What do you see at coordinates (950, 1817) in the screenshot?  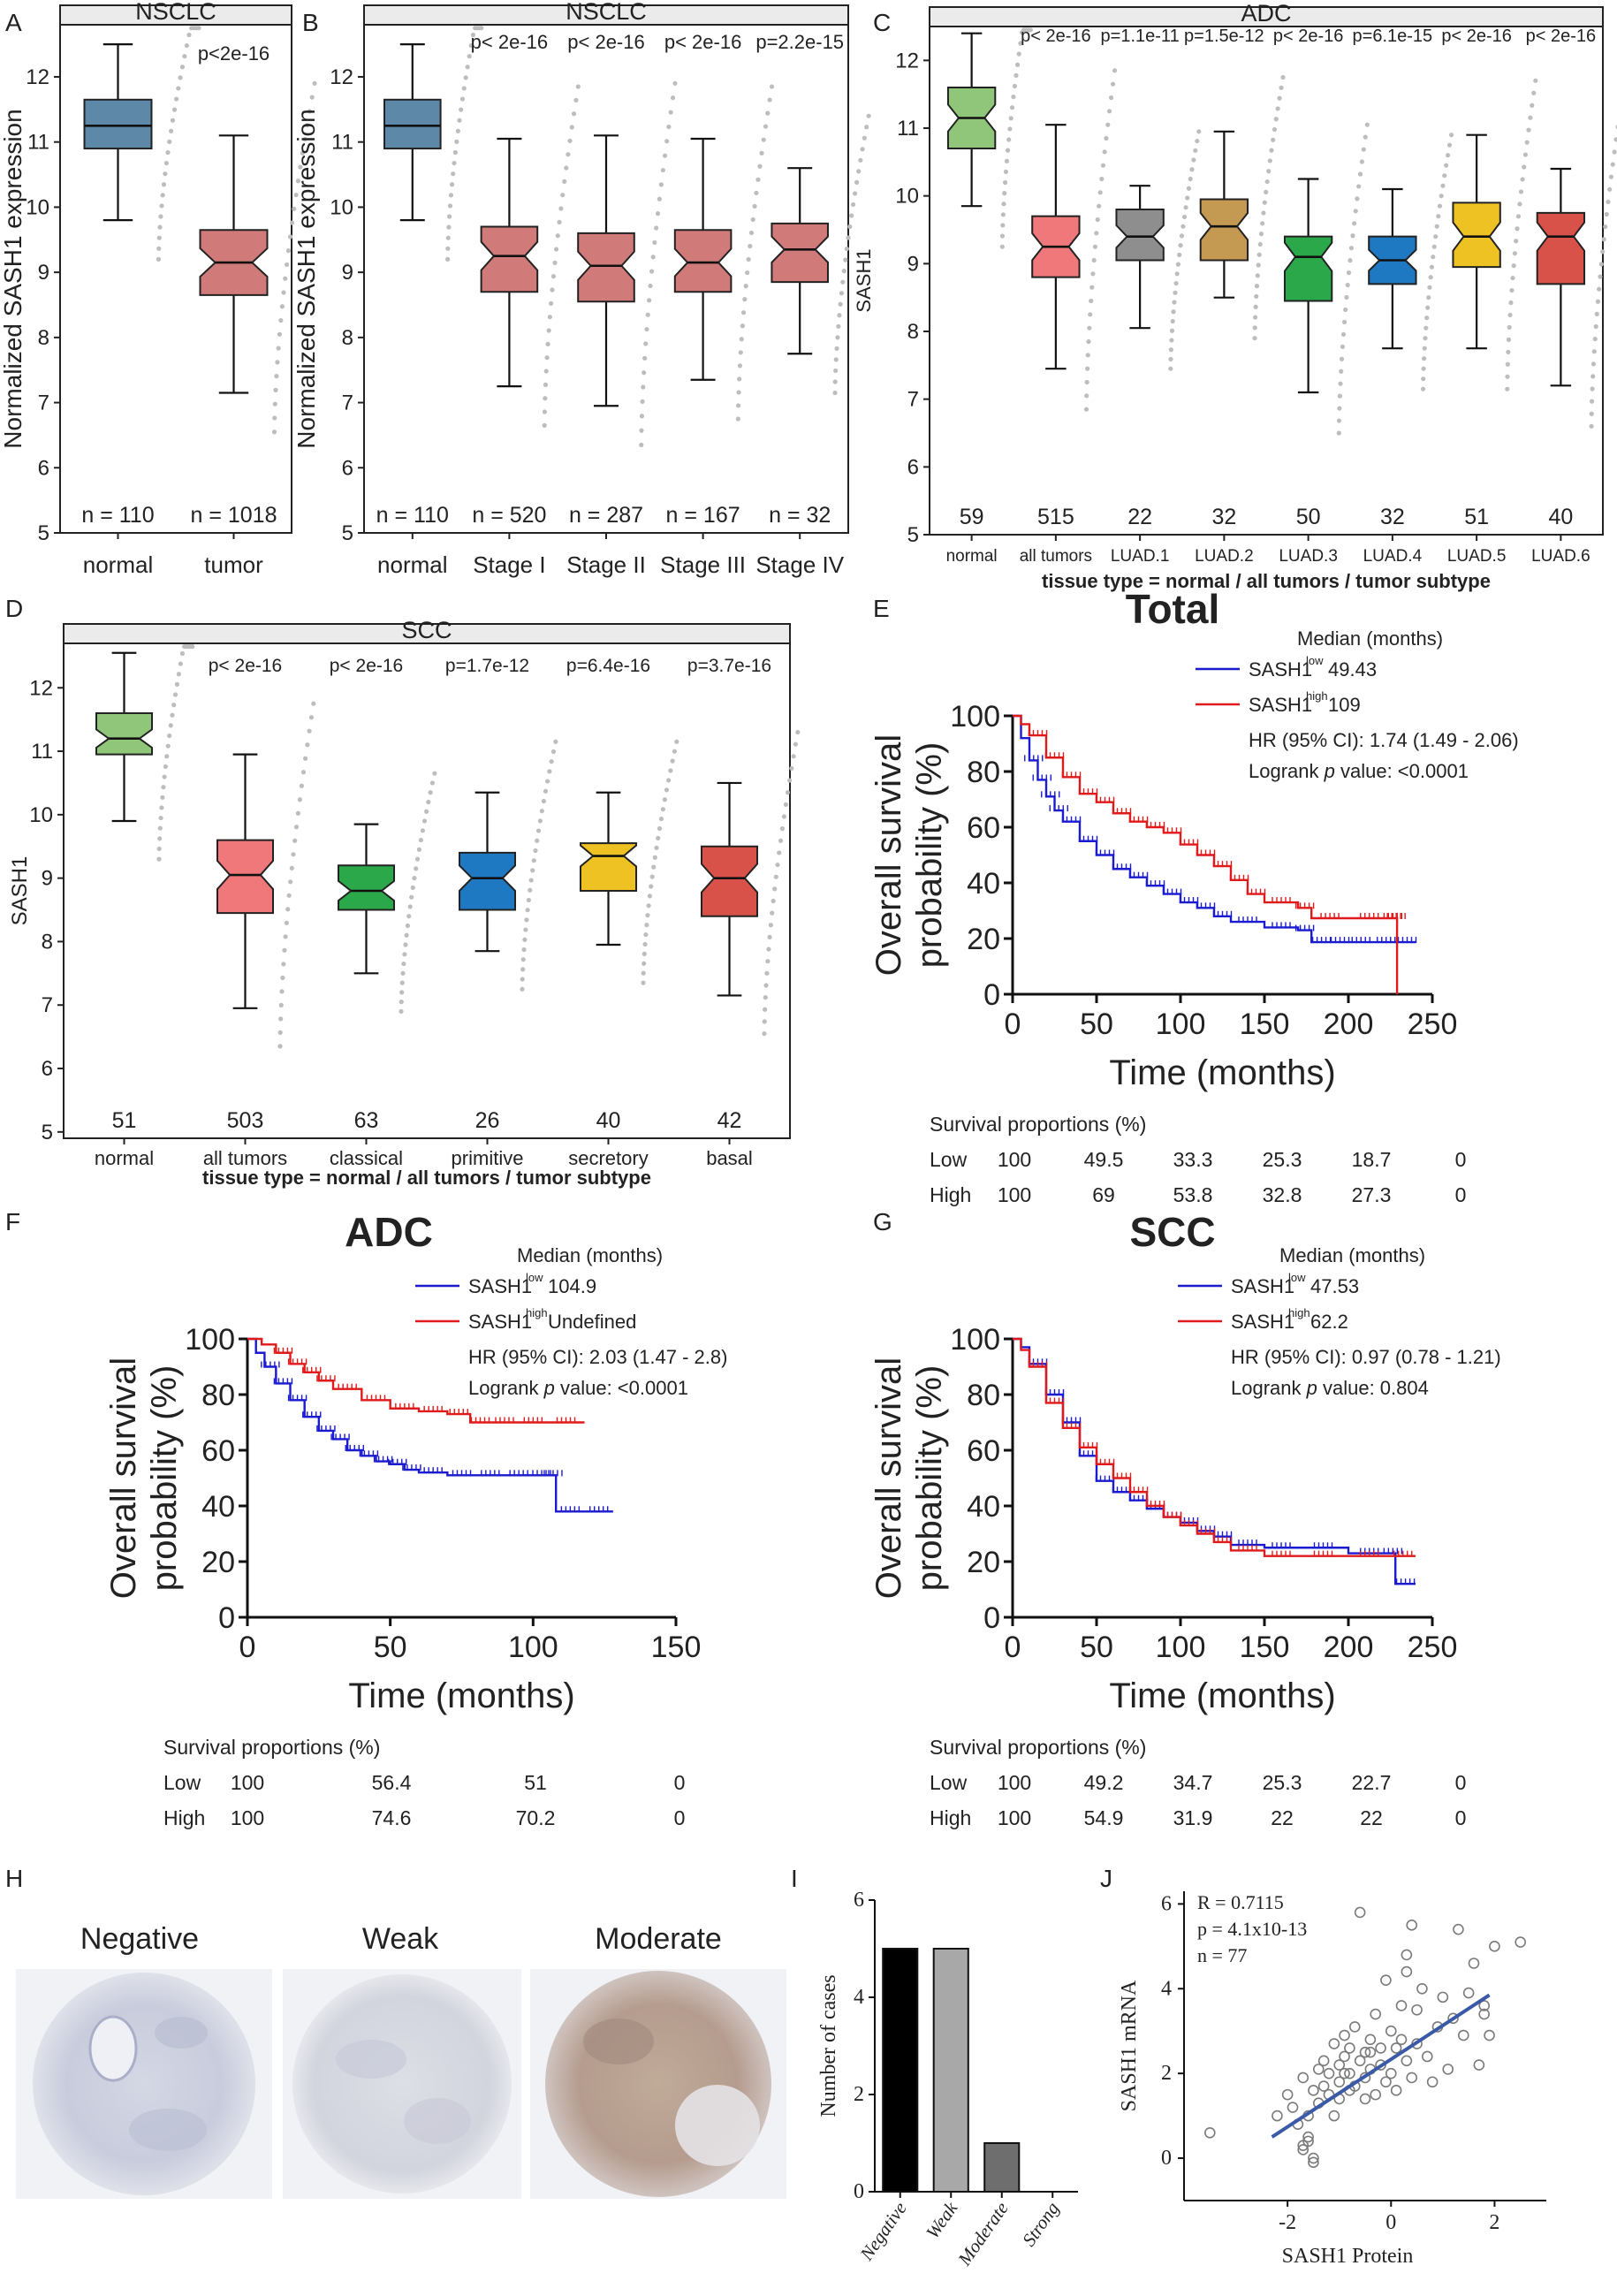 I see `survival-row-label: High` at bounding box center [950, 1817].